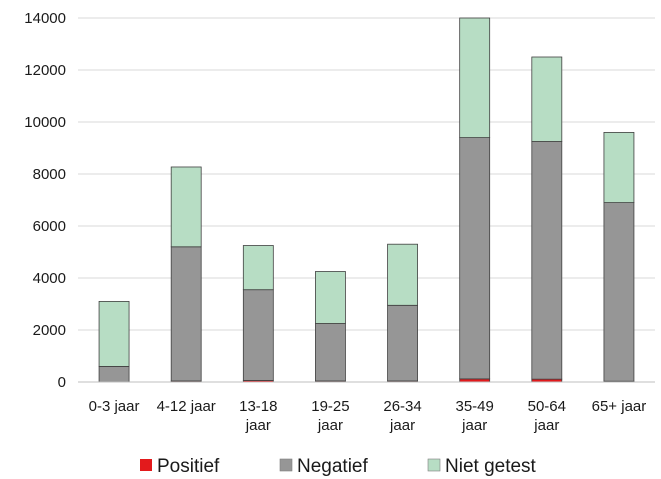  What do you see at coordinates (475, 406) in the screenshot?
I see `x-category-label: 35-49` at bounding box center [475, 406].